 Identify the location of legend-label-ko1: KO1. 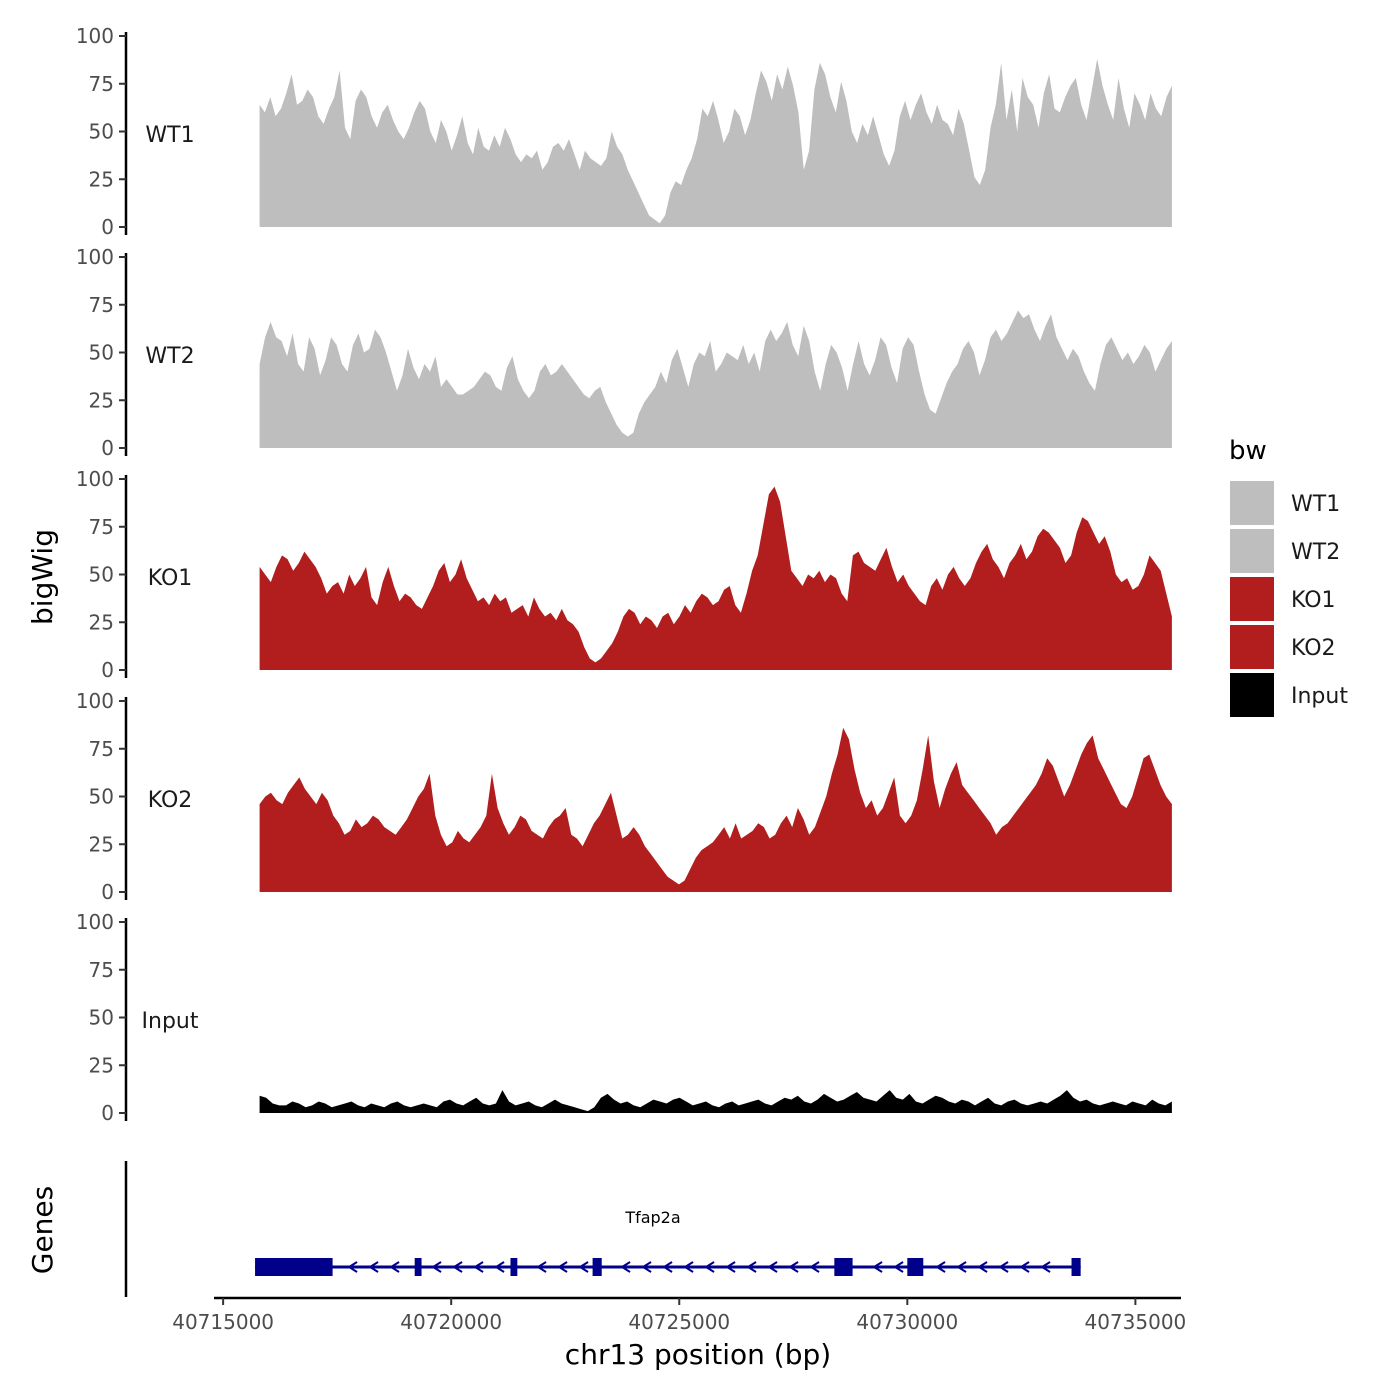
(1313, 600).